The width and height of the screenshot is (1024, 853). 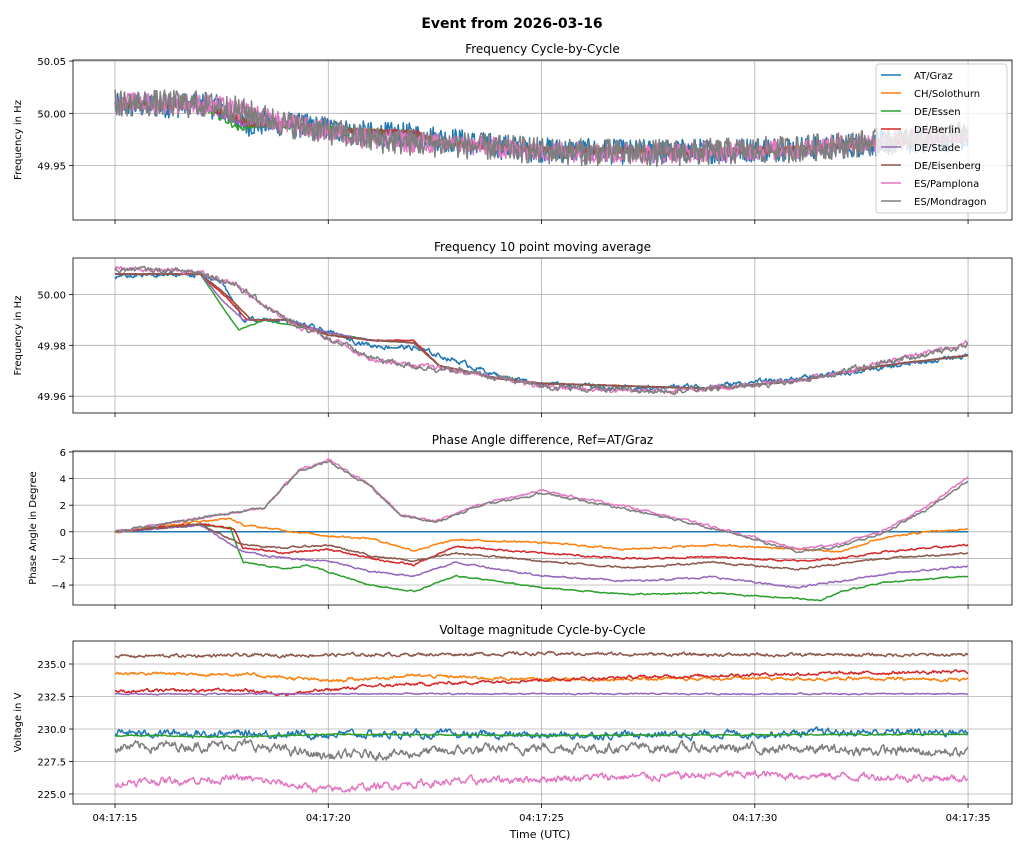 I want to click on y-tick-label: 50.05, so click(x=51, y=62).